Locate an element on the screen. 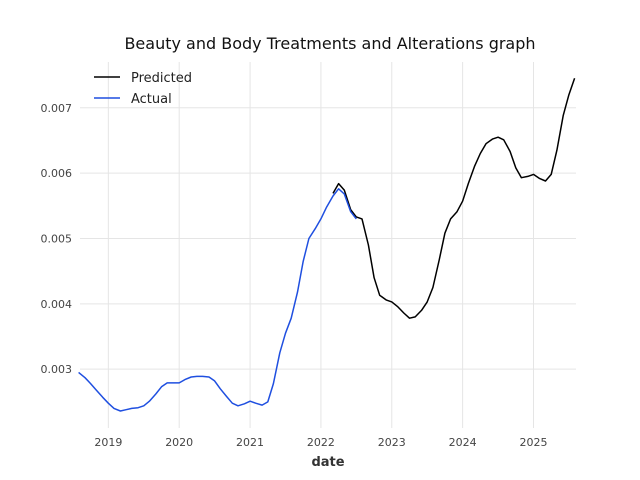 The width and height of the screenshot is (640, 480). x-tick-label: 2022 is located at coordinates (321, 442).